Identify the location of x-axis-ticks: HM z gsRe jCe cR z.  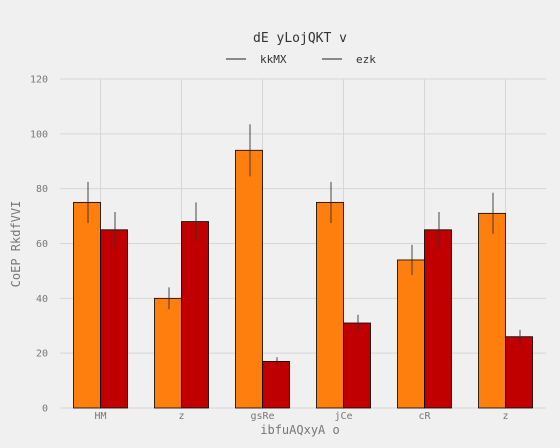
(301, 416).